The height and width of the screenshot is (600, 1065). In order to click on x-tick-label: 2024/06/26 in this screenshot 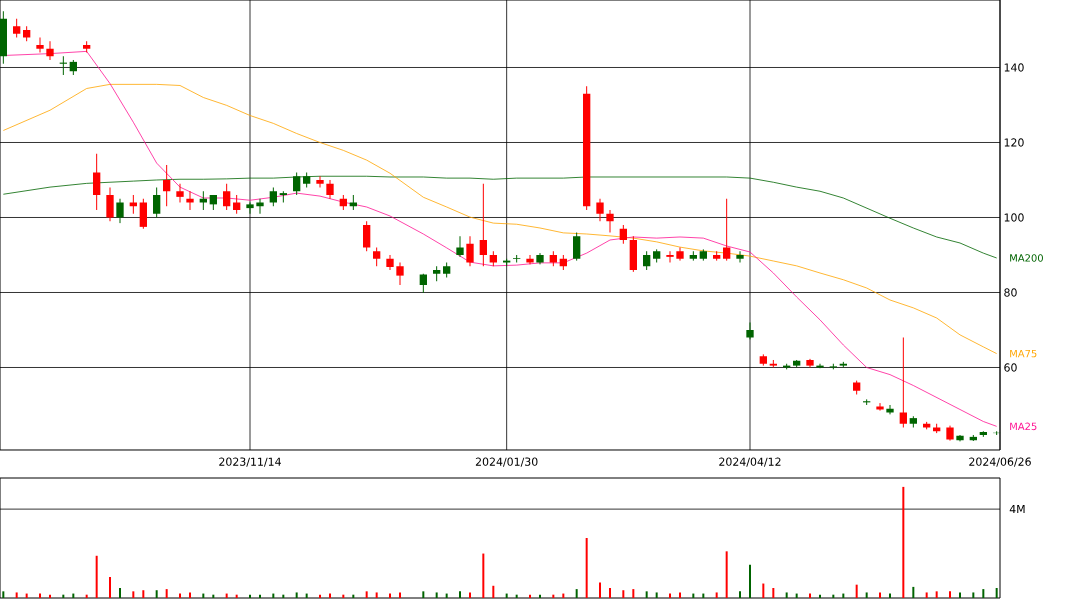, I will do `click(1000, 462)`.